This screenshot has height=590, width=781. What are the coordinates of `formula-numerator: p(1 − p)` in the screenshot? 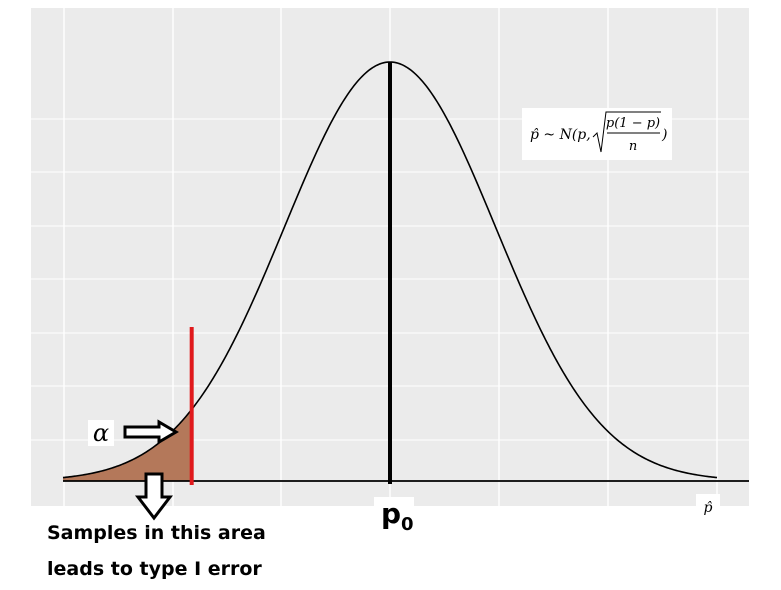 It's located at (633, 123).